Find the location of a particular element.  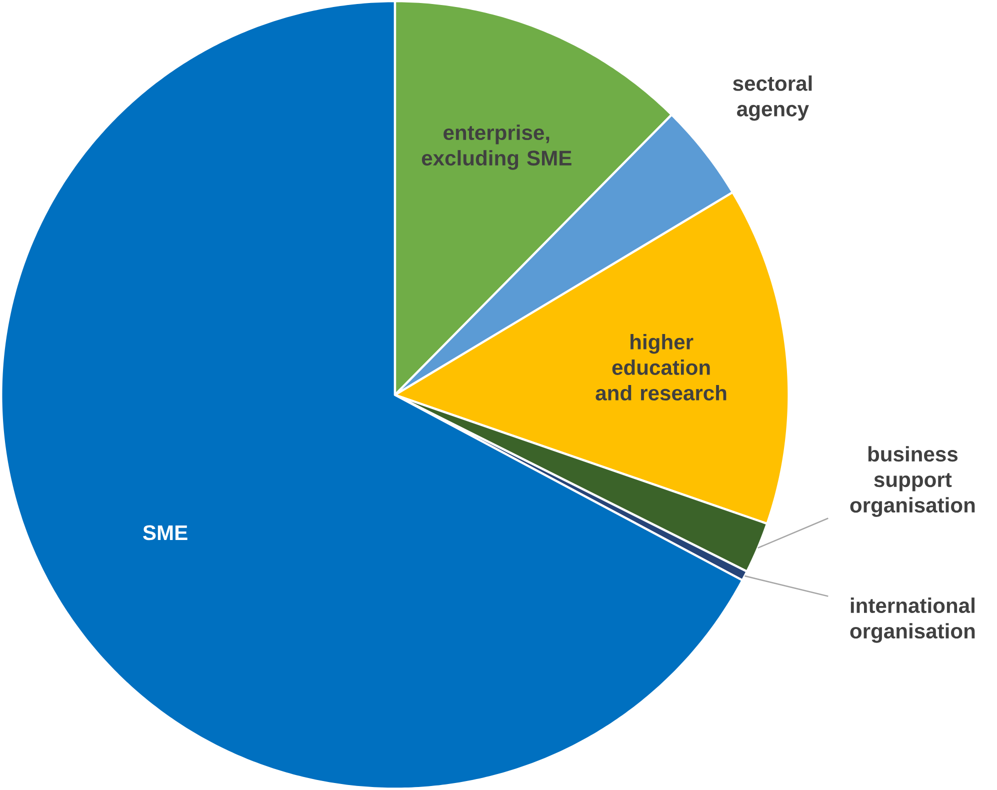

slice-label: international organisation is located at coordinates (912, 620).